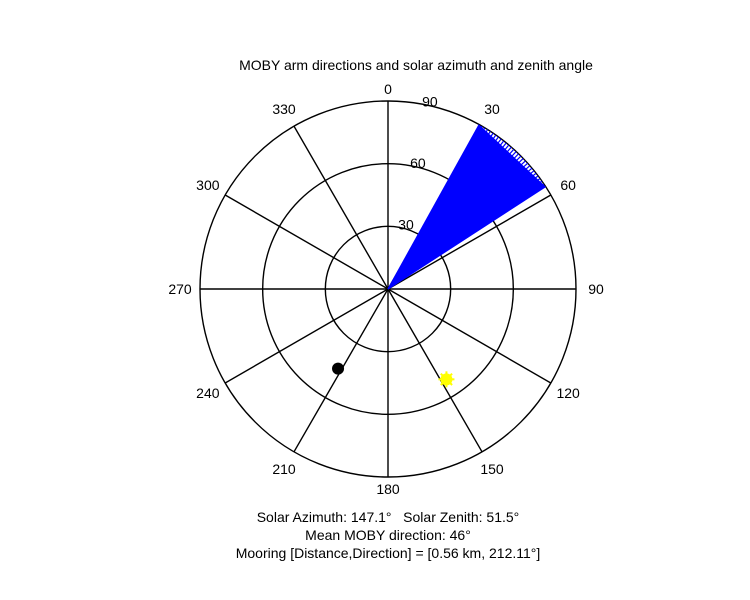 This screenshot has width=750, height=600. I want to click on angle-tick-label-270: 270, so click(180, 289).